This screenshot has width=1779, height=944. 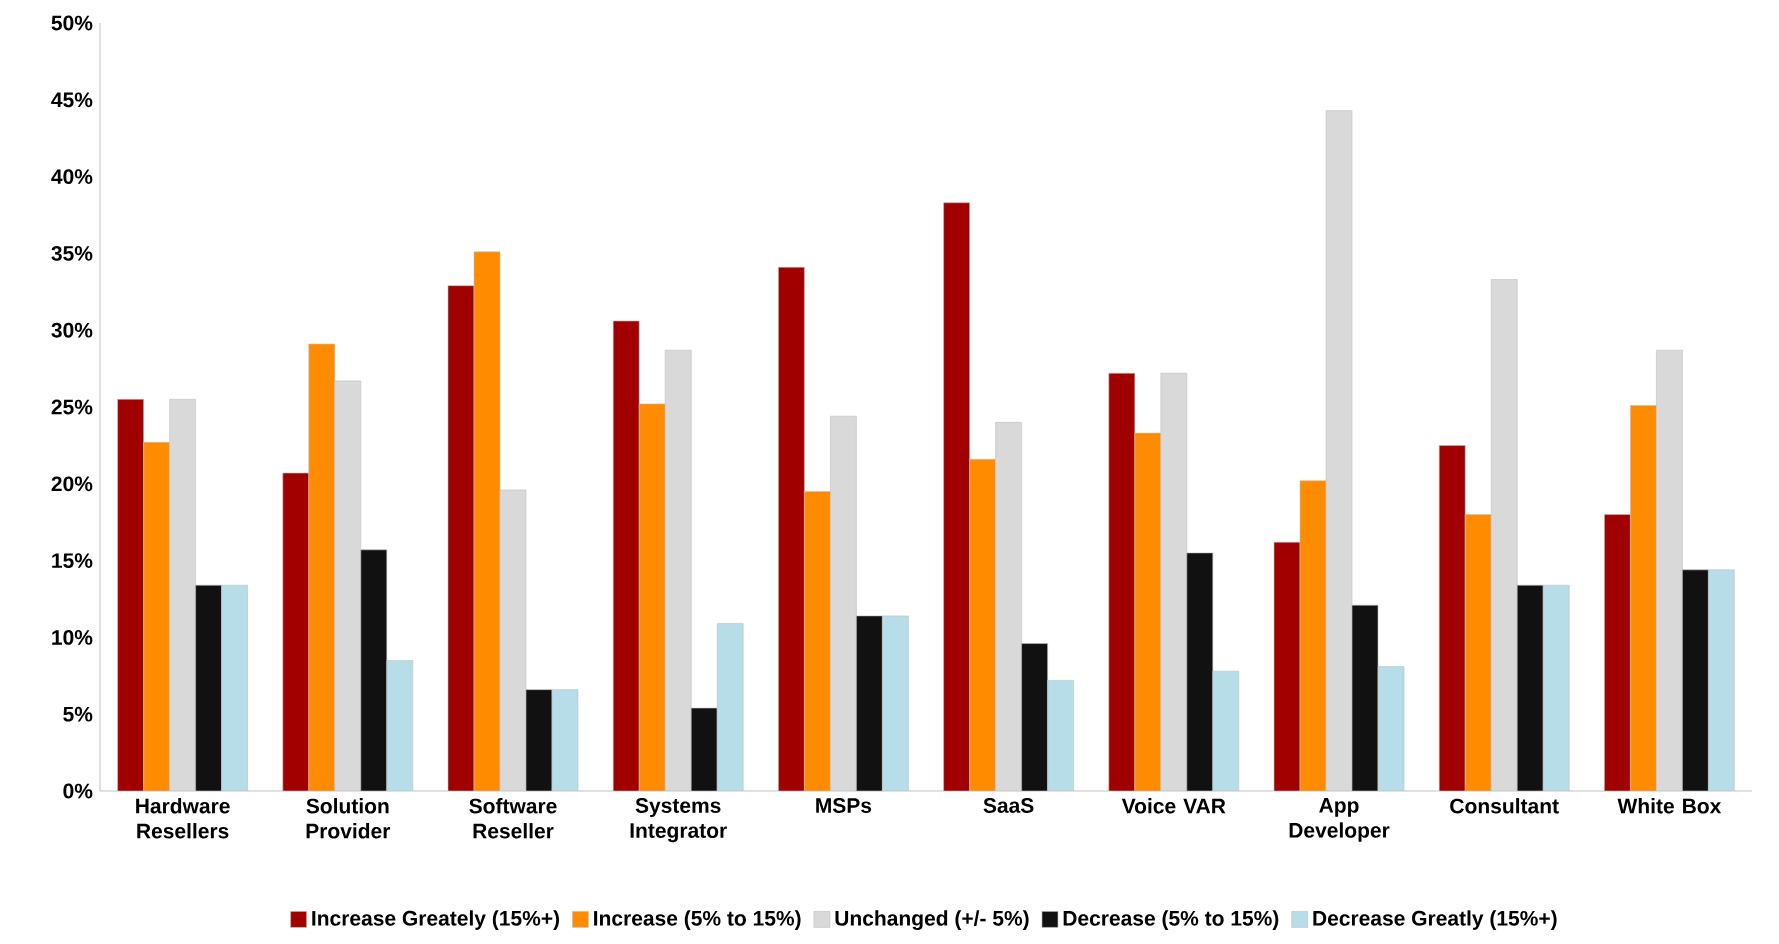 I want to click on x-tick-label: App Developer, so click(x=1339, y=820).